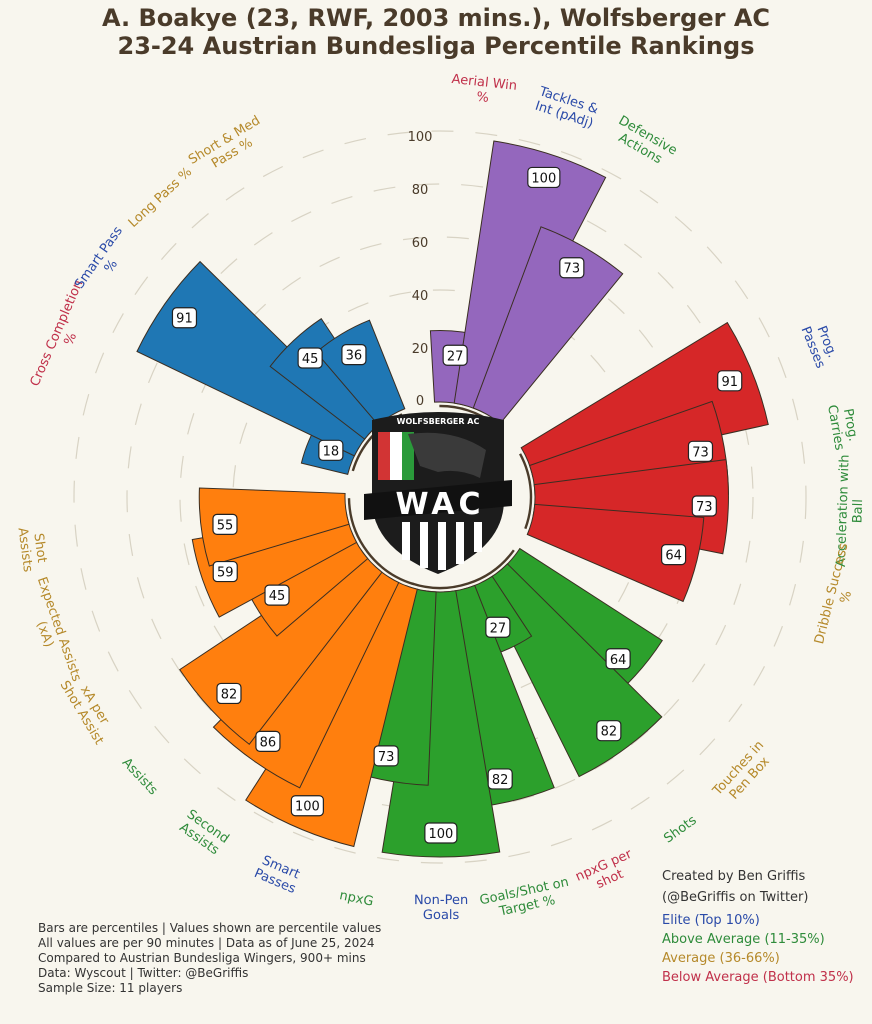  I want to click on category-label: xA perShot Assist, so click(84, 712).